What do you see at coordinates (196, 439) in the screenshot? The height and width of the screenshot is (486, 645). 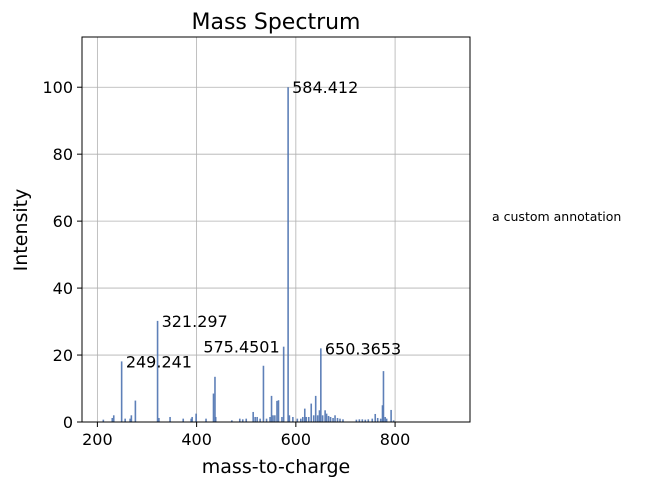 I see `x-tick-label: 400` at bounding box center [196, 439].